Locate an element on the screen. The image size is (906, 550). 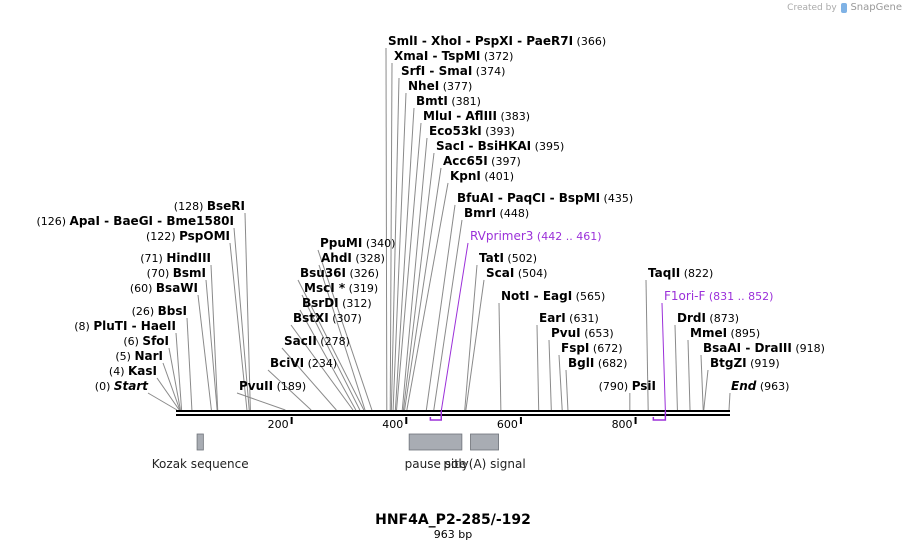
site-label-drdi: DrdI (873) is located at coordinates (708, 318).